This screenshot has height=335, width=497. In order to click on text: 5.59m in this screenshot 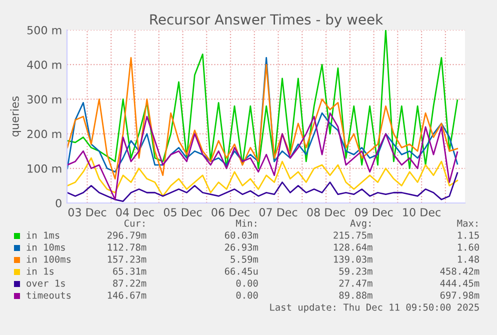, I will do `click(244, 259)`.